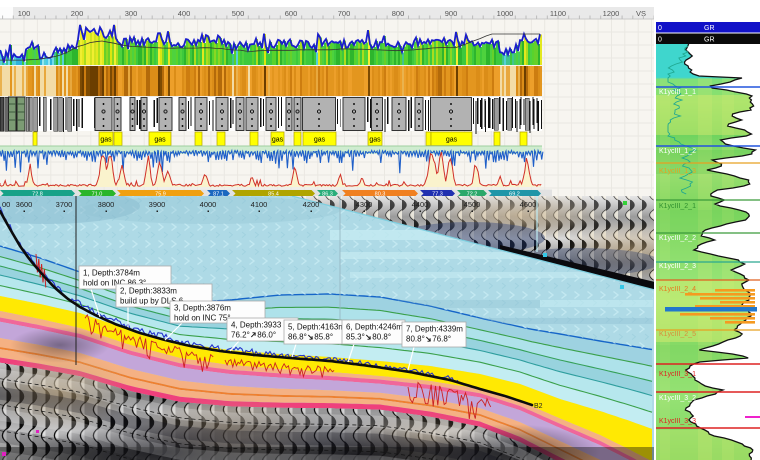 The width and height of the screenshot is (760, 460). Describe the element at coordinates (202, 318) in the screenshot. I see `svg-text: hold on INC 75°` at that location.